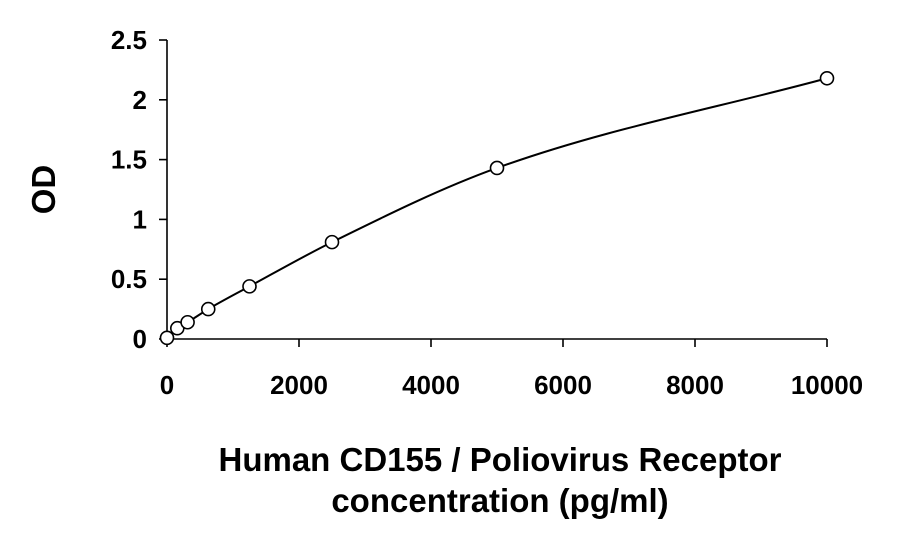 This screenshot has width=909, height=543. What do you see at coordinates (129, 189) in the screenshot?
I see `y-tick-labels: 0 0.5 1 1.5 2 2.5` at bounding box center [129, 189].